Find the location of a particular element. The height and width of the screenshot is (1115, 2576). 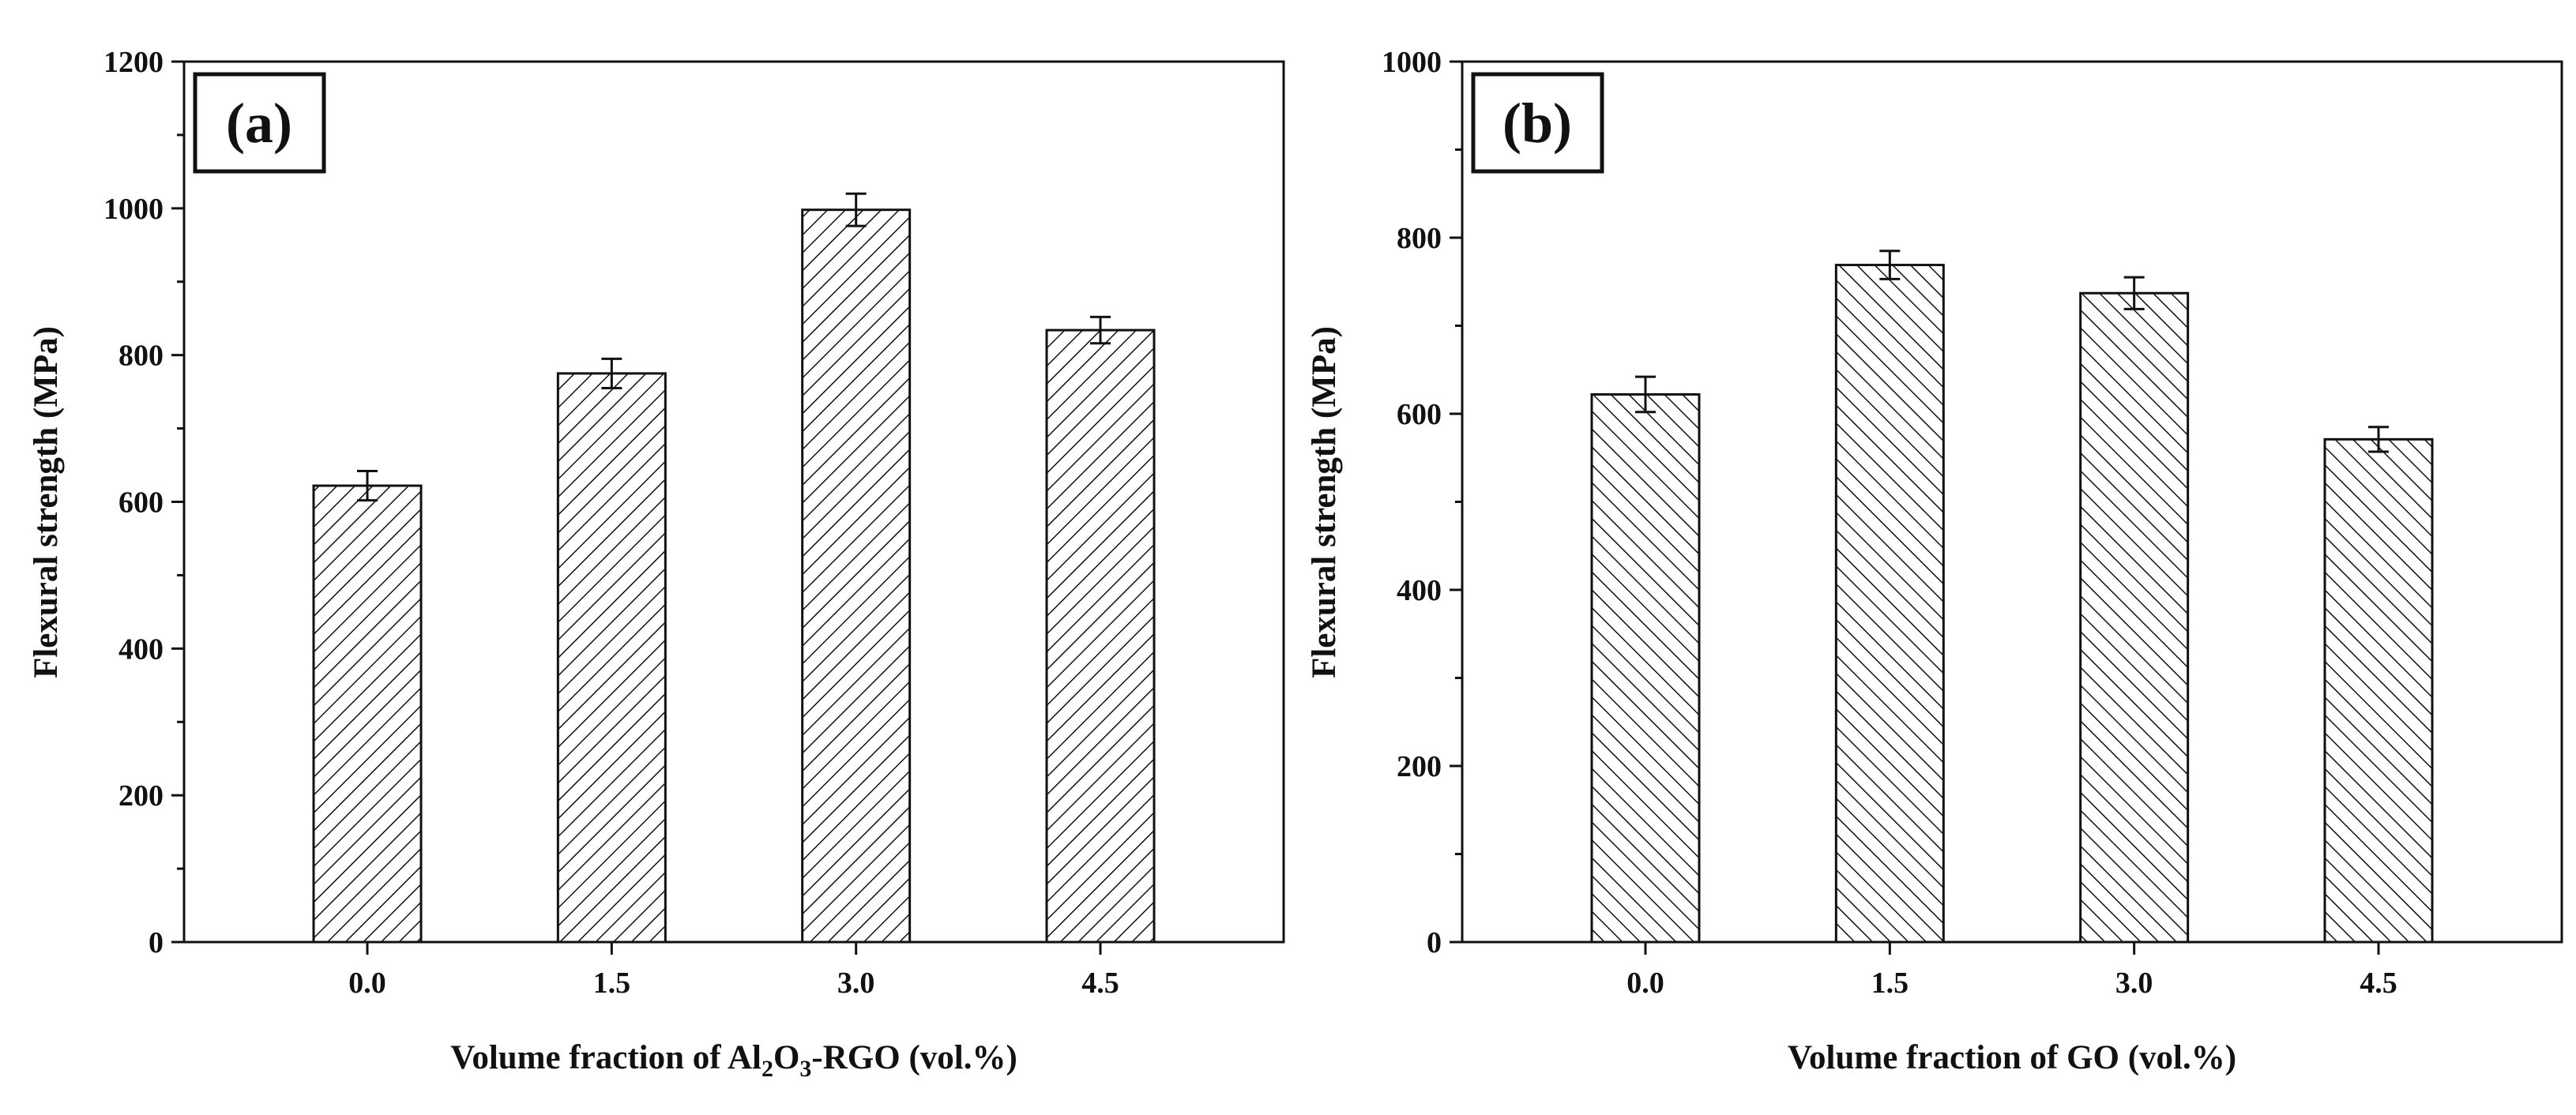

y-axis-label-a: Flexural strength (MPa) is located at coordinates (46, 502).